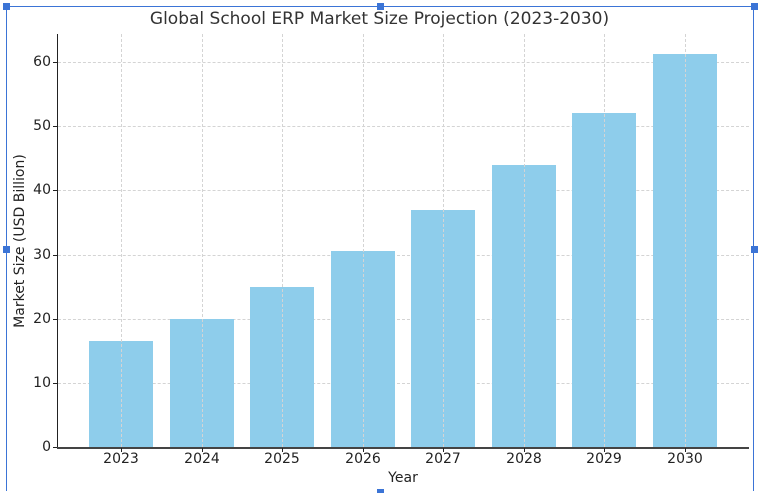 The height and width of the screenshot is (493, 759). I want to click on resize-handle-top-right, so click(754, 6).